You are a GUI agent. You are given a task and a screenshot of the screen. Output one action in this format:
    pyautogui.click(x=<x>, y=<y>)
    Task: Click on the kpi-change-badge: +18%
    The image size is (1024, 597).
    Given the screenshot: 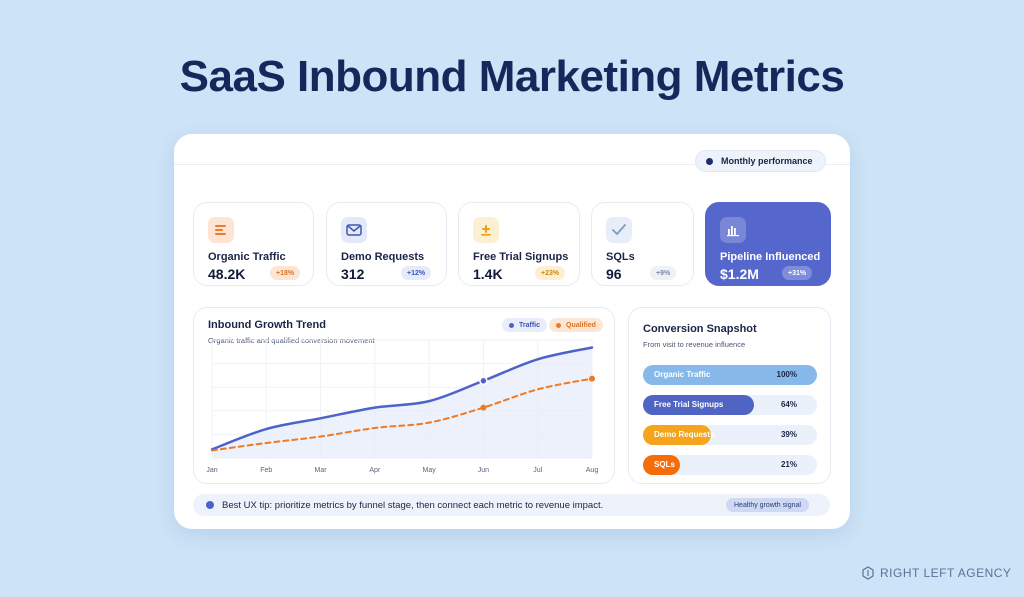 What is the action you would take?
    pyautogui.click(x=285, y=273)
    